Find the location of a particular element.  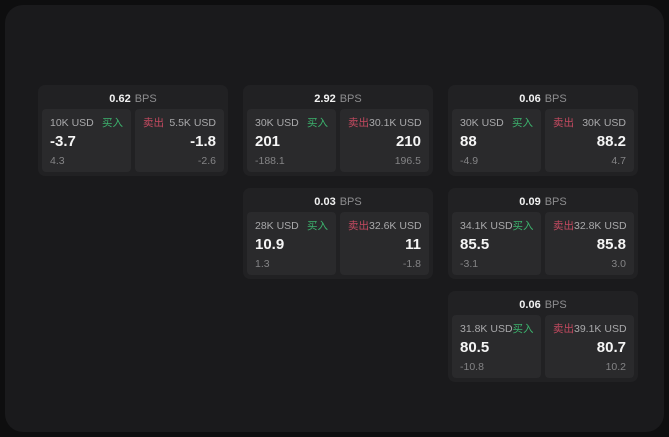

buy-panel: 30K USD 买入 88 -4.9 is located at coordinates (496, 140).